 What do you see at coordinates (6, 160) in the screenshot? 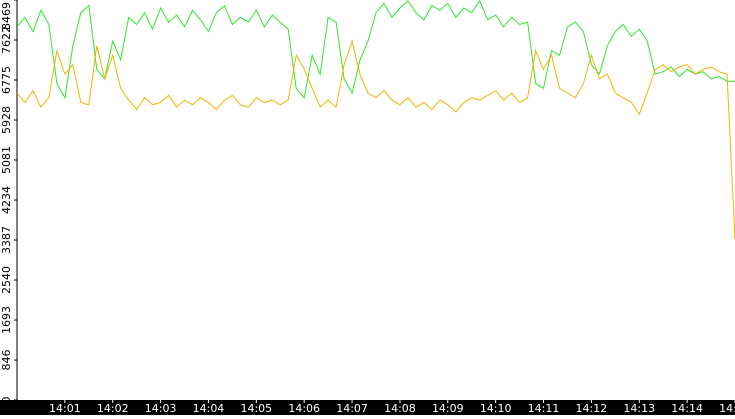
I see `y-tick-label: 5081` at bounding box center [6, 160].